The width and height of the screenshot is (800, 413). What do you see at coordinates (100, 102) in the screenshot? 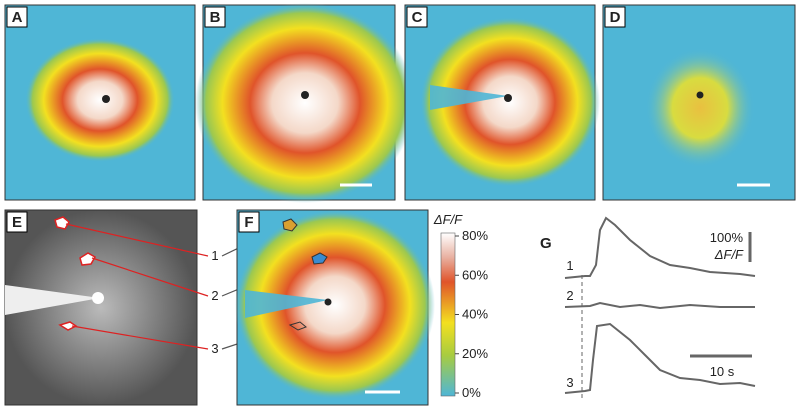
I see `panel-a: A` at bounding box center [100, 102].